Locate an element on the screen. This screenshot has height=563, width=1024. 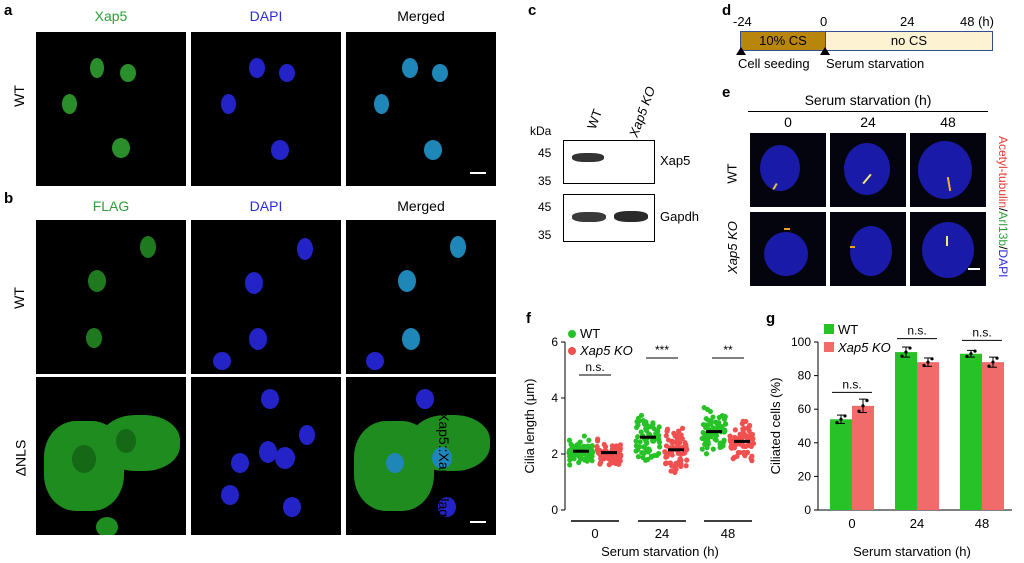
lane-ko-label: Xap5 KO is located at coordinates (642, 112).